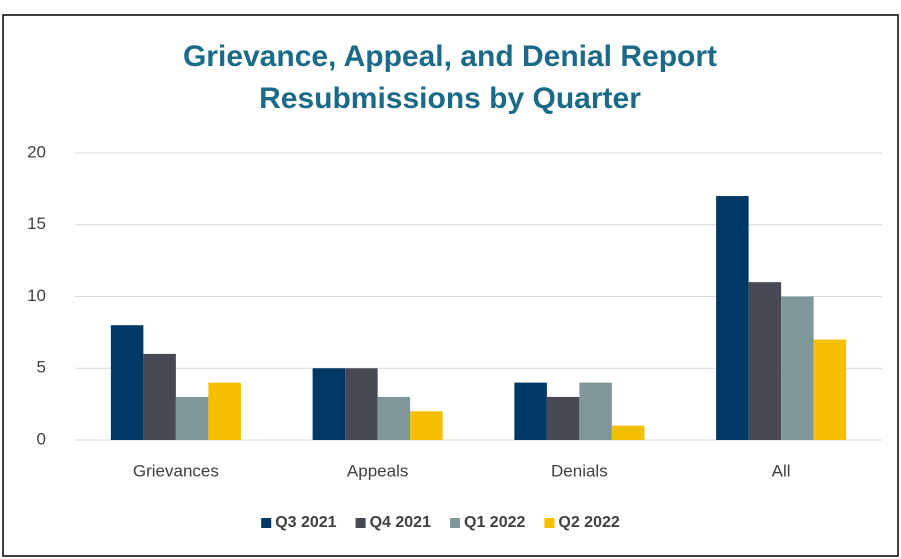 The height and width of the screenshot is (559, 901). I want to click on x-tick-label: All, so click(781, 470).